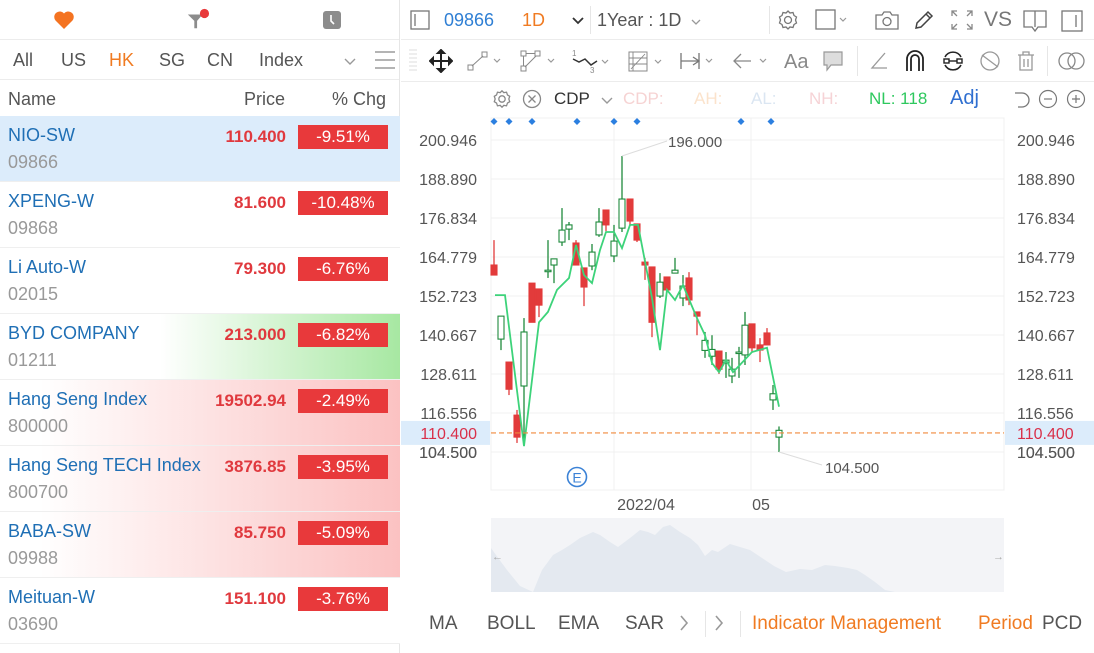  What do you see at coordinates (200, 479) in the screenshot?
I see `watchlist-row: Hang Seng TECH Index 800700 3876.85 -3.95%` at bounding box center [200, 479].